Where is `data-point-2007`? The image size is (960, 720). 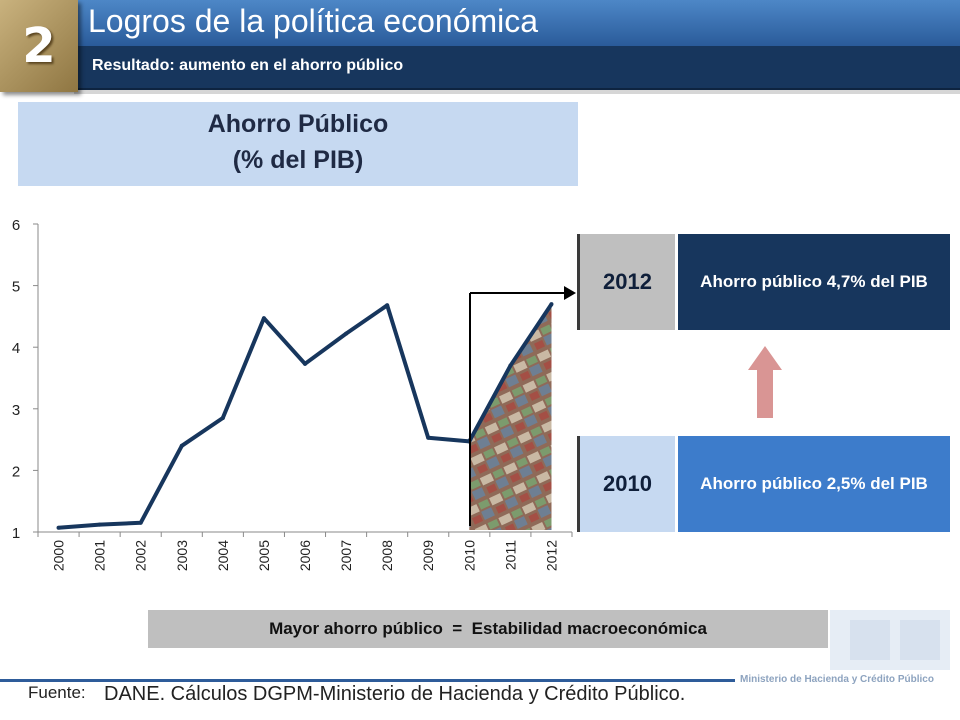
data-point-2007 is located at coordinates (346, 333).